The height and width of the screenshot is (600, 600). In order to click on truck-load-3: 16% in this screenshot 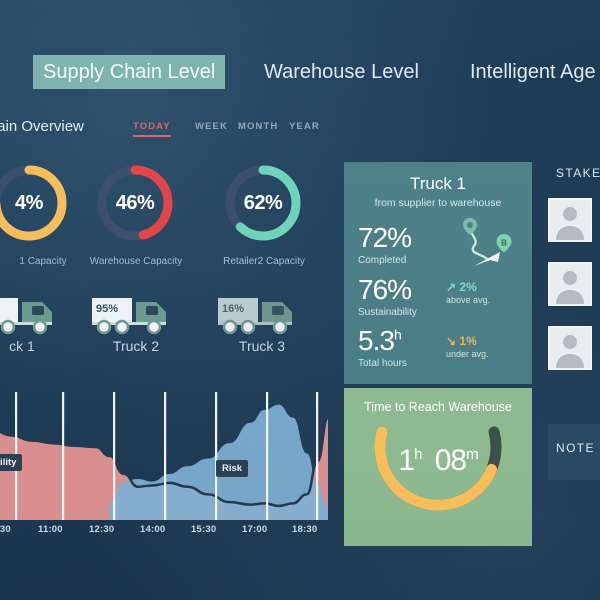, I will do `click(233, 309)`.